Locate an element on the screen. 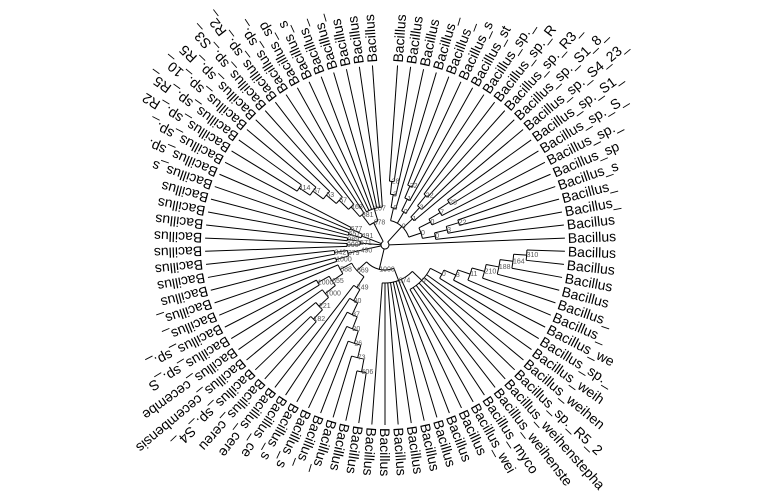 The height and width of the screenshot is (503, 769). bootstrap-value: 678 is located at coordinates (380, 223).